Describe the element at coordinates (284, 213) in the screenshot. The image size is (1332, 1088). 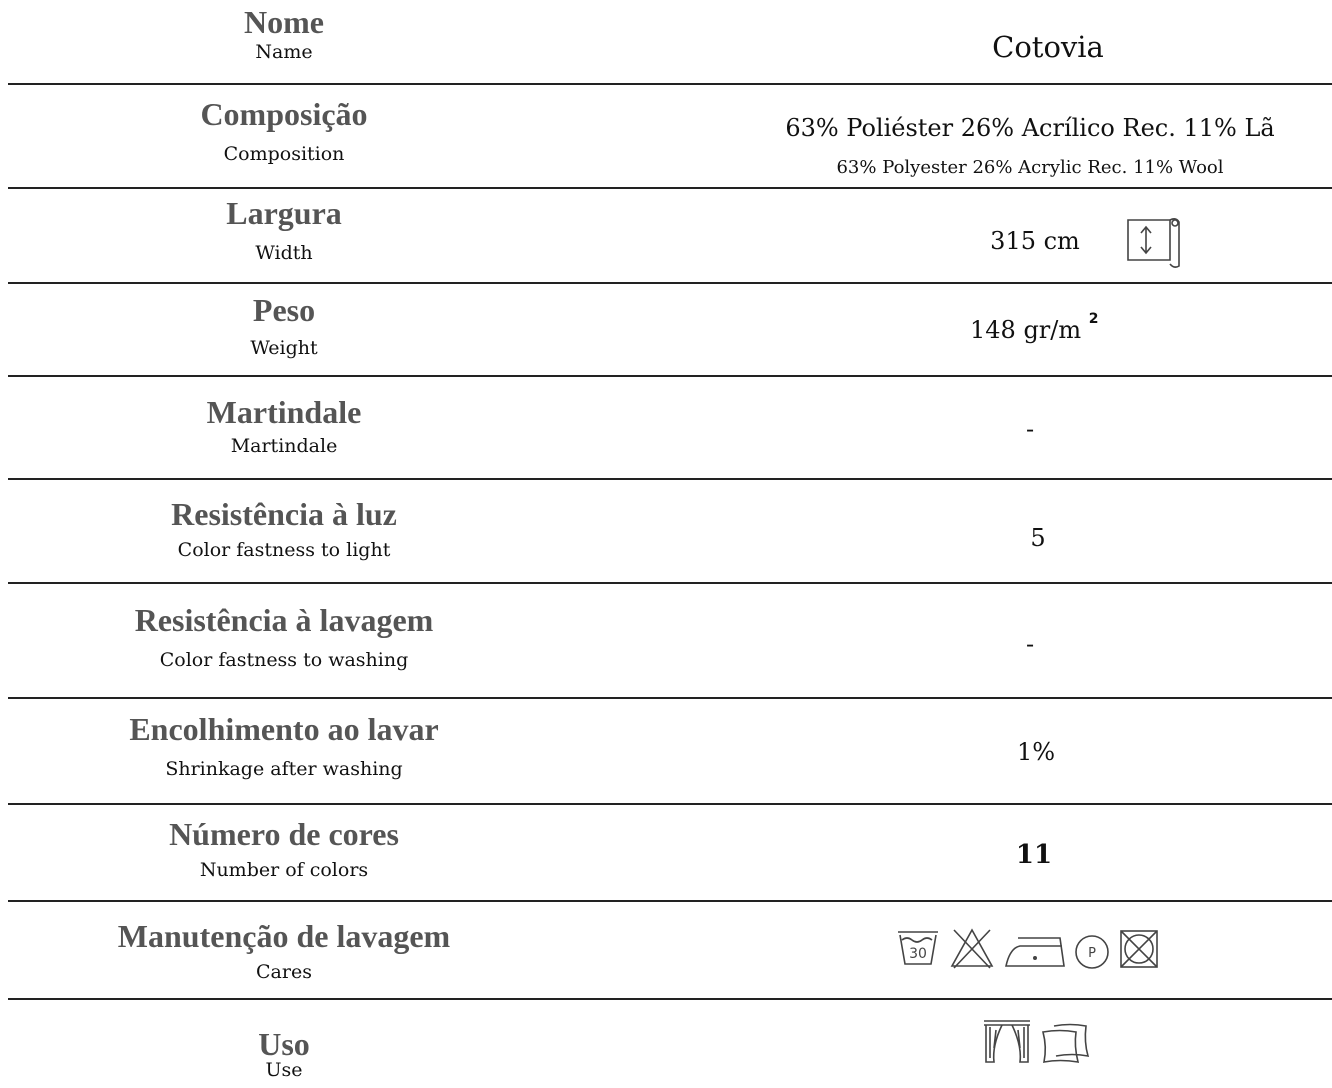
I see `label-pt: Largura` at that location.